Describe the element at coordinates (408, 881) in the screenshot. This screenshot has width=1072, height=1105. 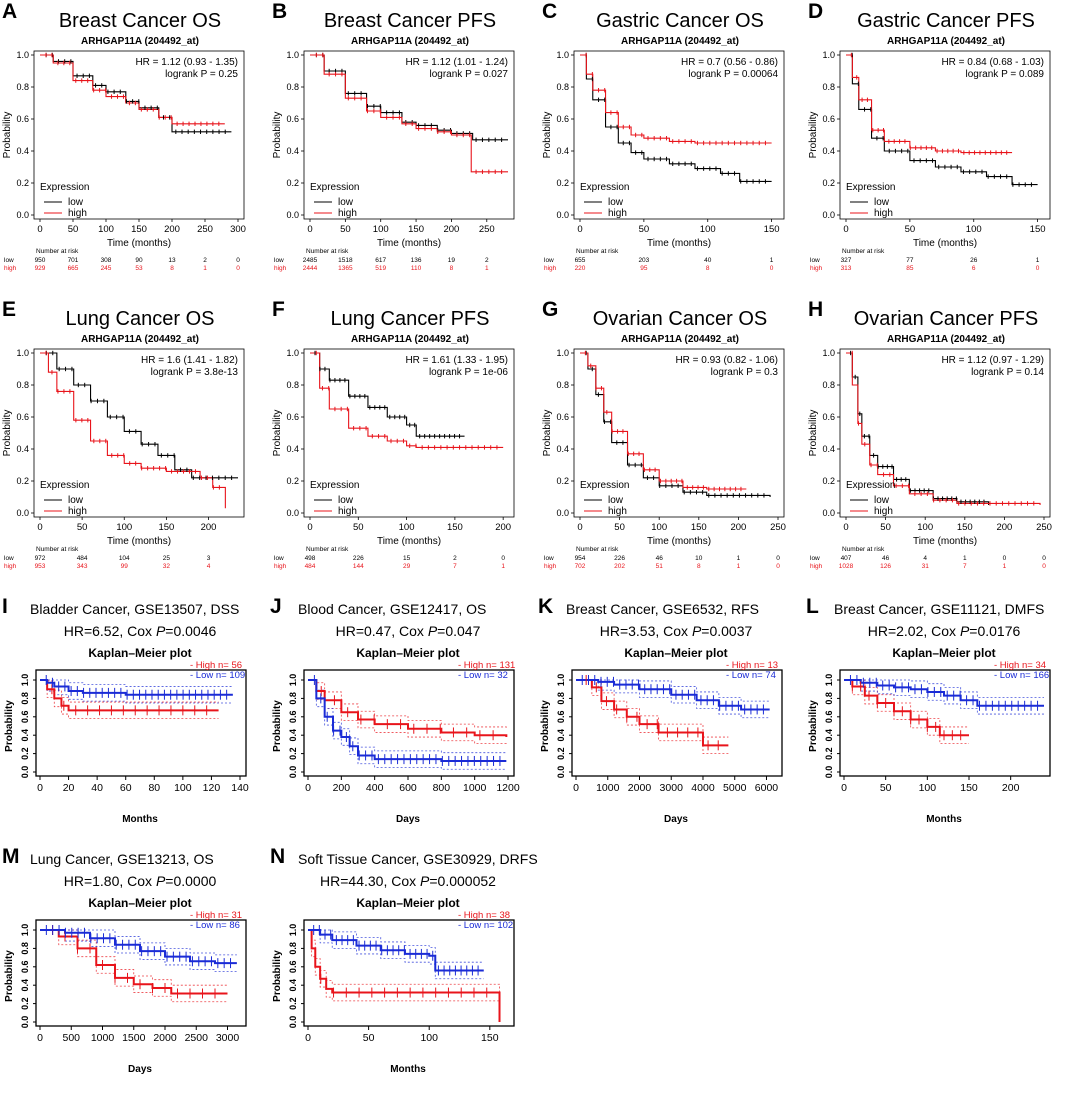
I see `hr-cox-text: HR=44.30, Cox P=0.000052` at that location.